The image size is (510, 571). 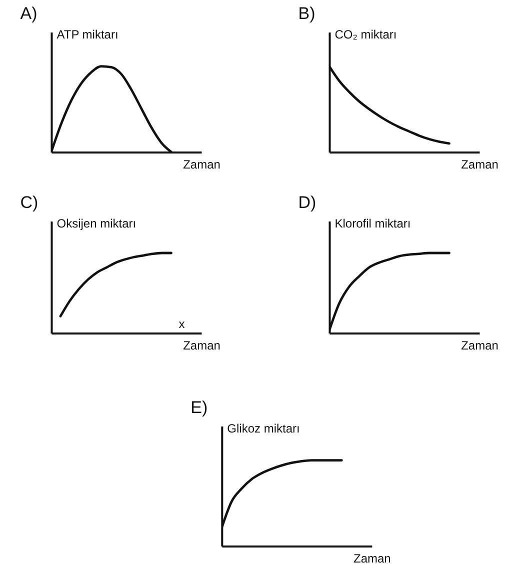 What do you see at coordinates (181, 324) in the screenshot?
I see `text: x` at bounding box center [181, 324].